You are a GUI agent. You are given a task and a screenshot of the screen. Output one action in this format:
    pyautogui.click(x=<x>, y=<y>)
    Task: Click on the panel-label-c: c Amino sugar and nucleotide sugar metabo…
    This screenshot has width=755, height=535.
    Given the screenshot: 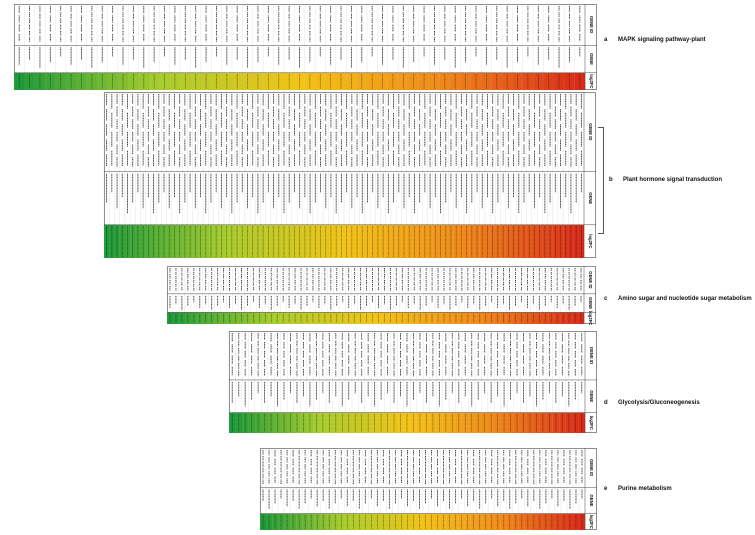 What is the action you would take?
    pyautogui.click(x=678, y=299)
    